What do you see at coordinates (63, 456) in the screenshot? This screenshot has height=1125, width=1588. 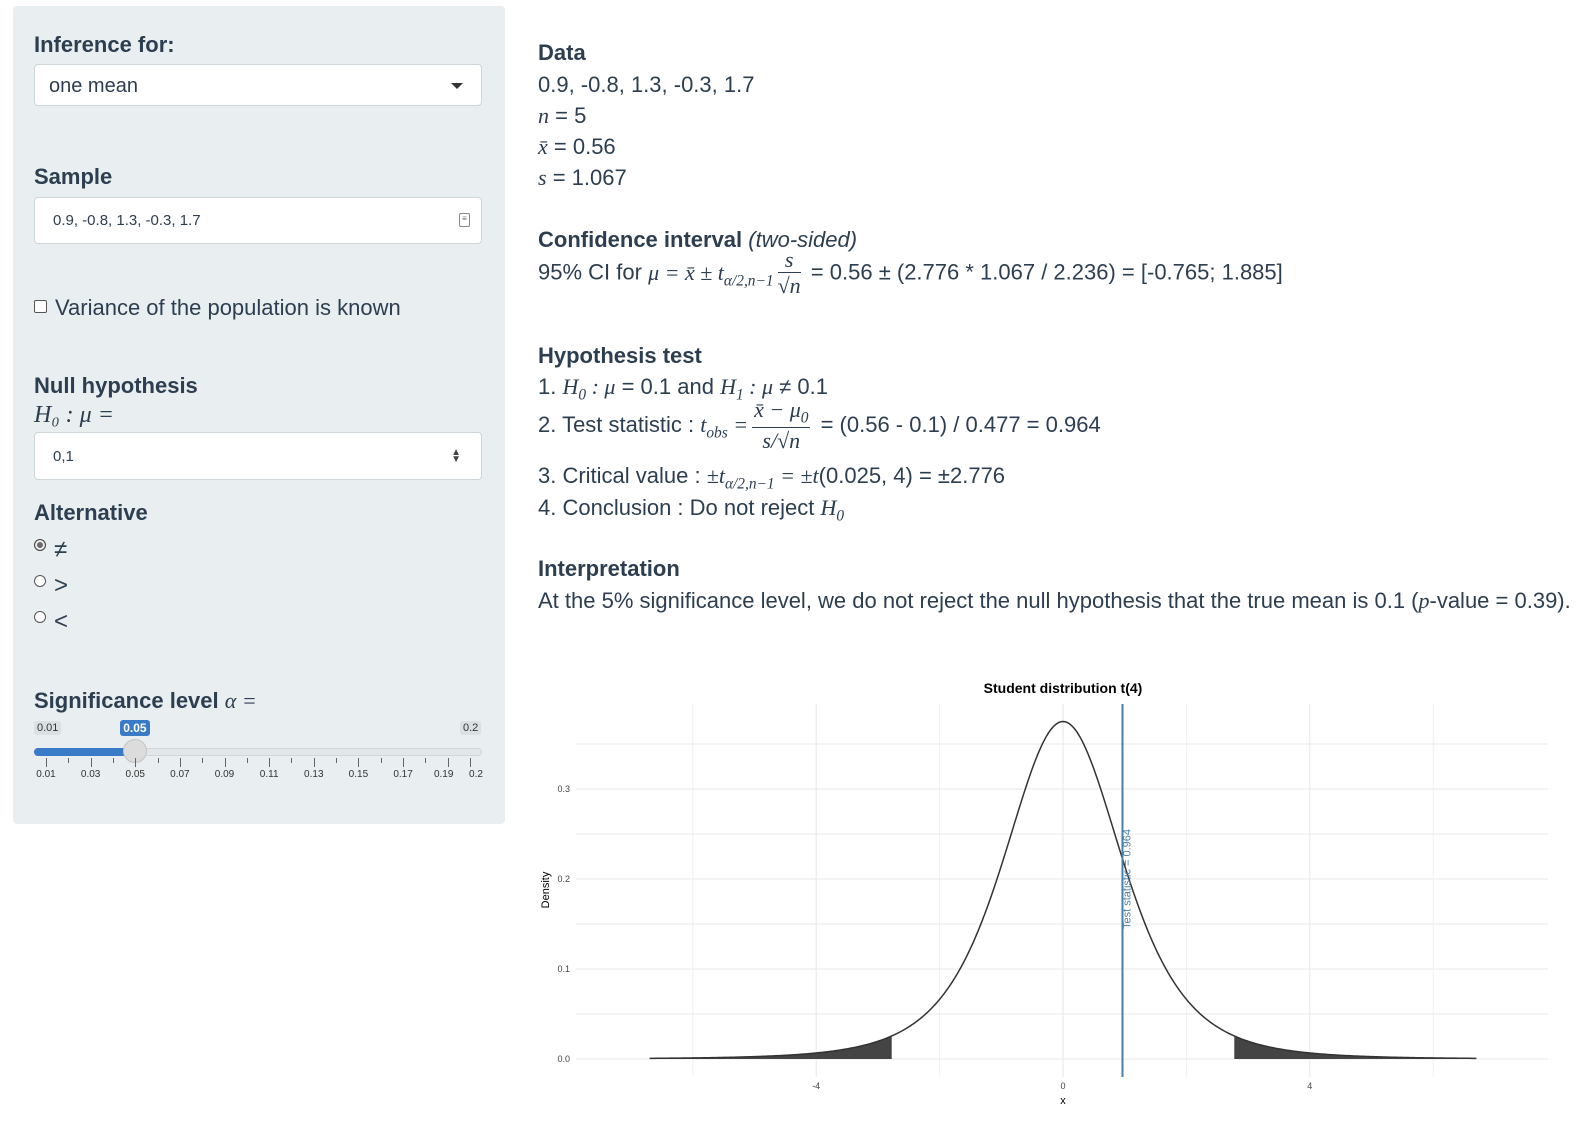 I see `null-value-input-value: 0,1` at bounding box center [63, 456].